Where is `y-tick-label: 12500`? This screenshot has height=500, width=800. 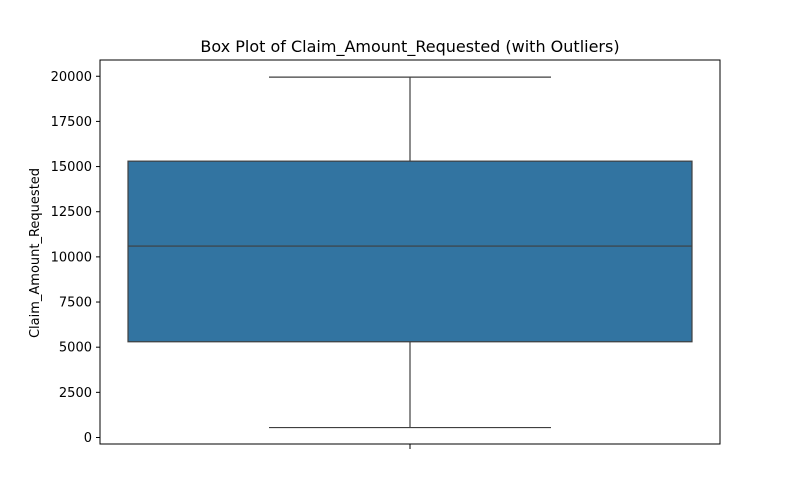 y-tick-label: 12500 is located at coordinates (71, 212).